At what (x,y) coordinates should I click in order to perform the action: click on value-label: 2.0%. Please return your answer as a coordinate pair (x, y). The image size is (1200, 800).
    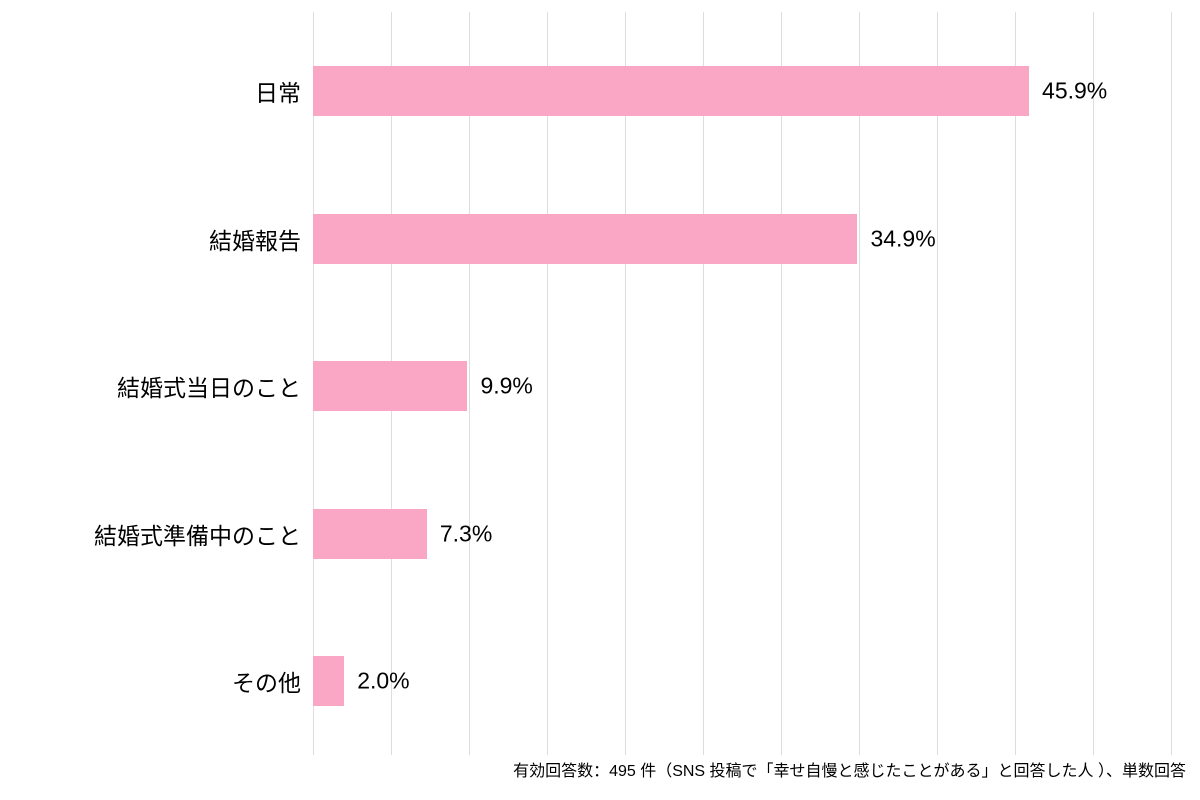
    Looking at the image, I should click on (383, 680).